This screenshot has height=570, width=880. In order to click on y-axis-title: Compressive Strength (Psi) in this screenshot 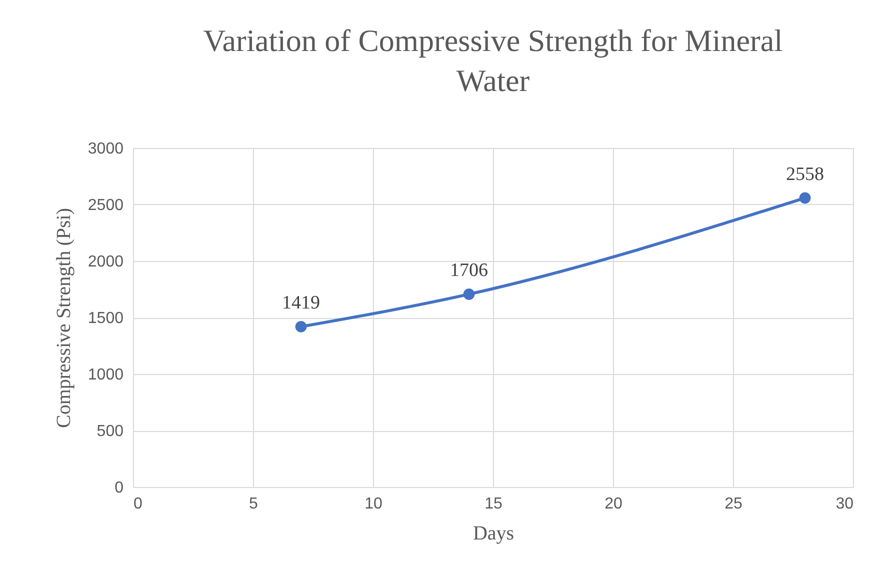, I will do `click(63, 318)`.